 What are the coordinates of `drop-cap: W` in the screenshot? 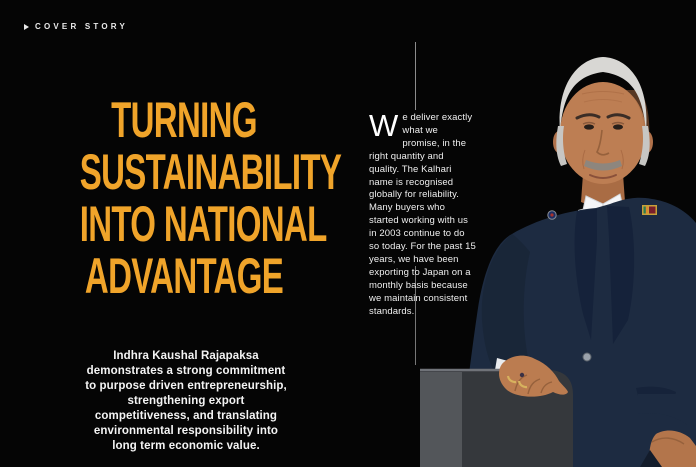 It's located at (384, 125).